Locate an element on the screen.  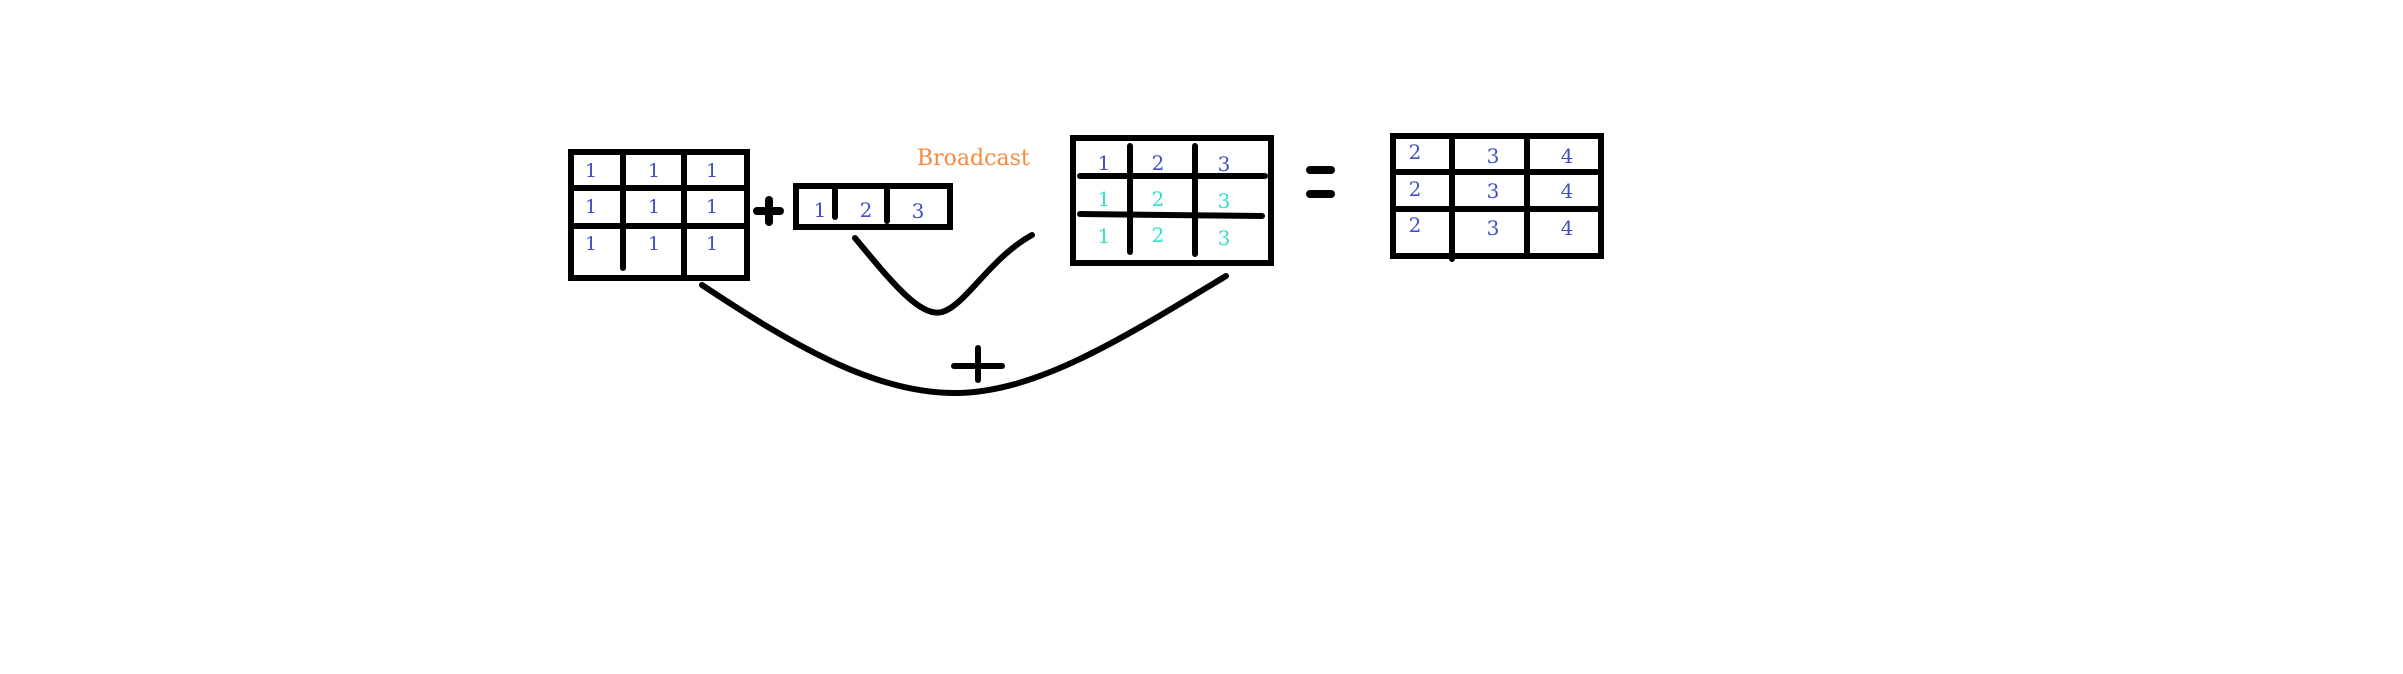
matrix-b-broadcast-row-divider is located at coordinates (1171, 215).